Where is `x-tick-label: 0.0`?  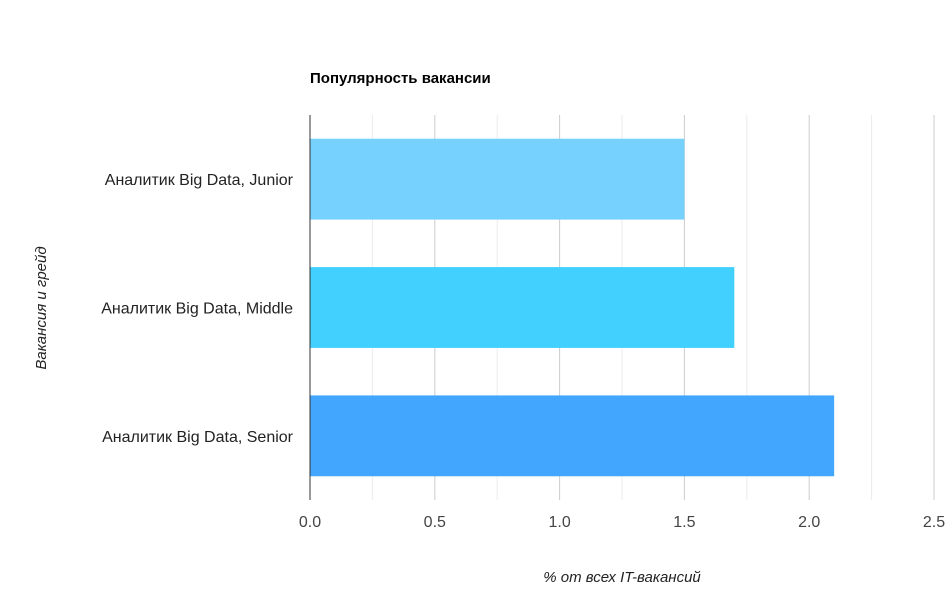 x-tick-label: 0.0 is located at coordinates (310, 522).